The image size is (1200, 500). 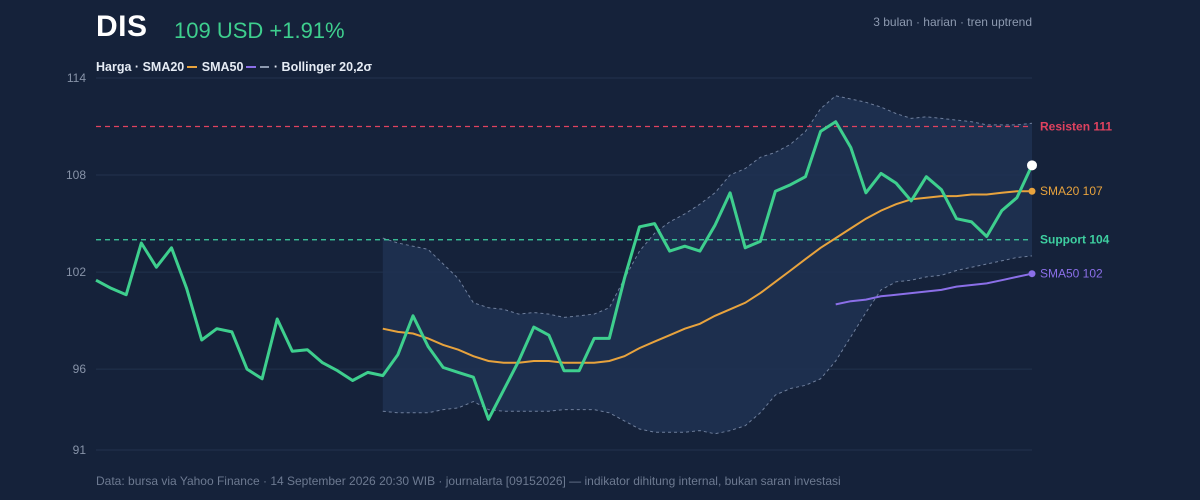 I want to click on legend-sma50-swatch, so click(x=251, y=66).